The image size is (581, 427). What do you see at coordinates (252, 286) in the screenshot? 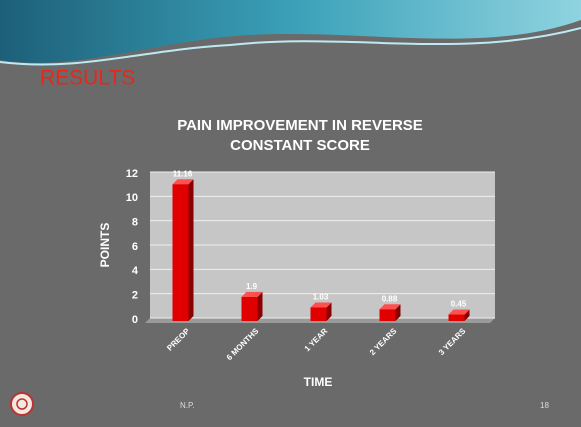
I see `value-label: 1.9` at bounding box center [252, 286].